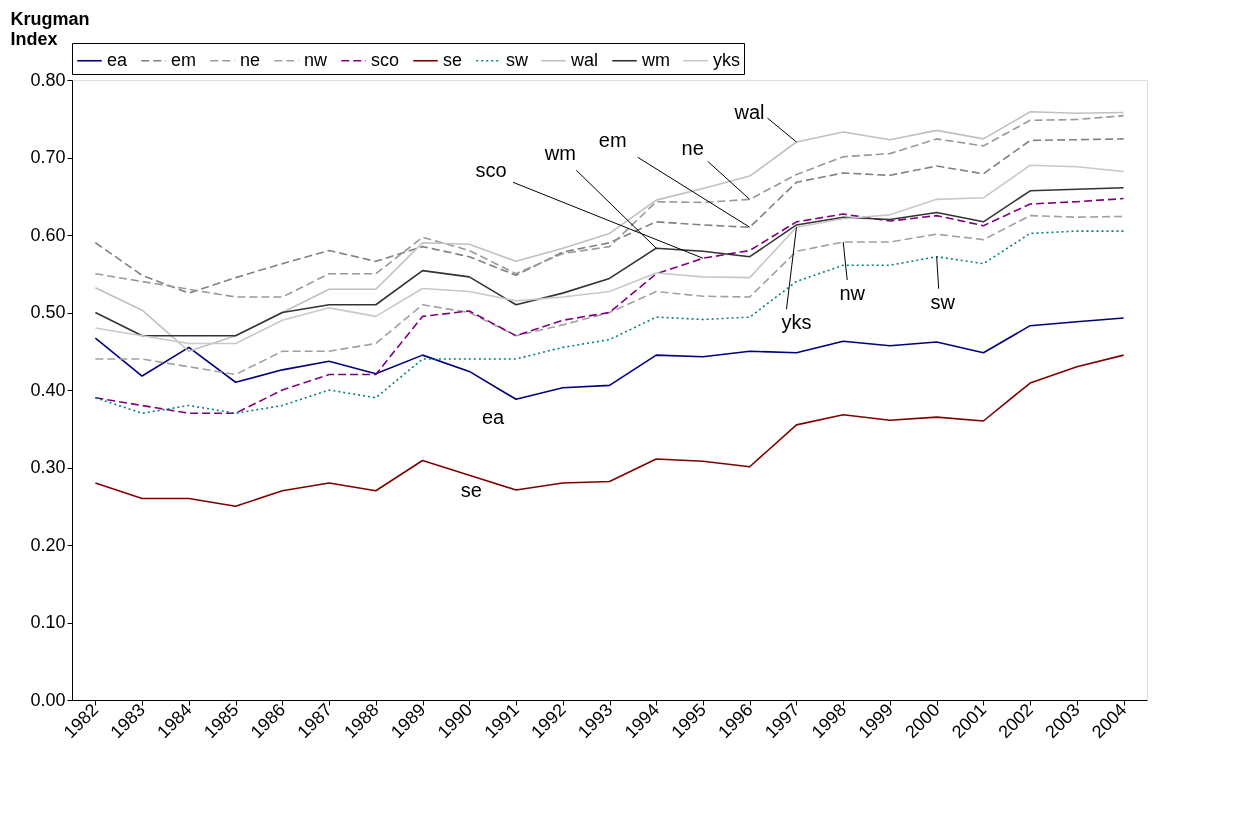  I want to click on y-tick-label: 0.00, so click(48, 699).